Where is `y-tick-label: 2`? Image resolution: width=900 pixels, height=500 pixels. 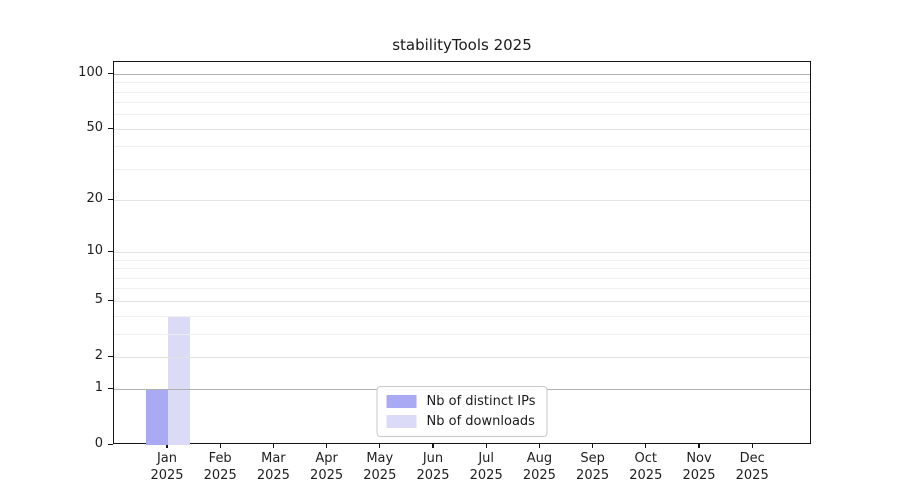 y-tick-label: 2 is located at coordinates (98, 355).